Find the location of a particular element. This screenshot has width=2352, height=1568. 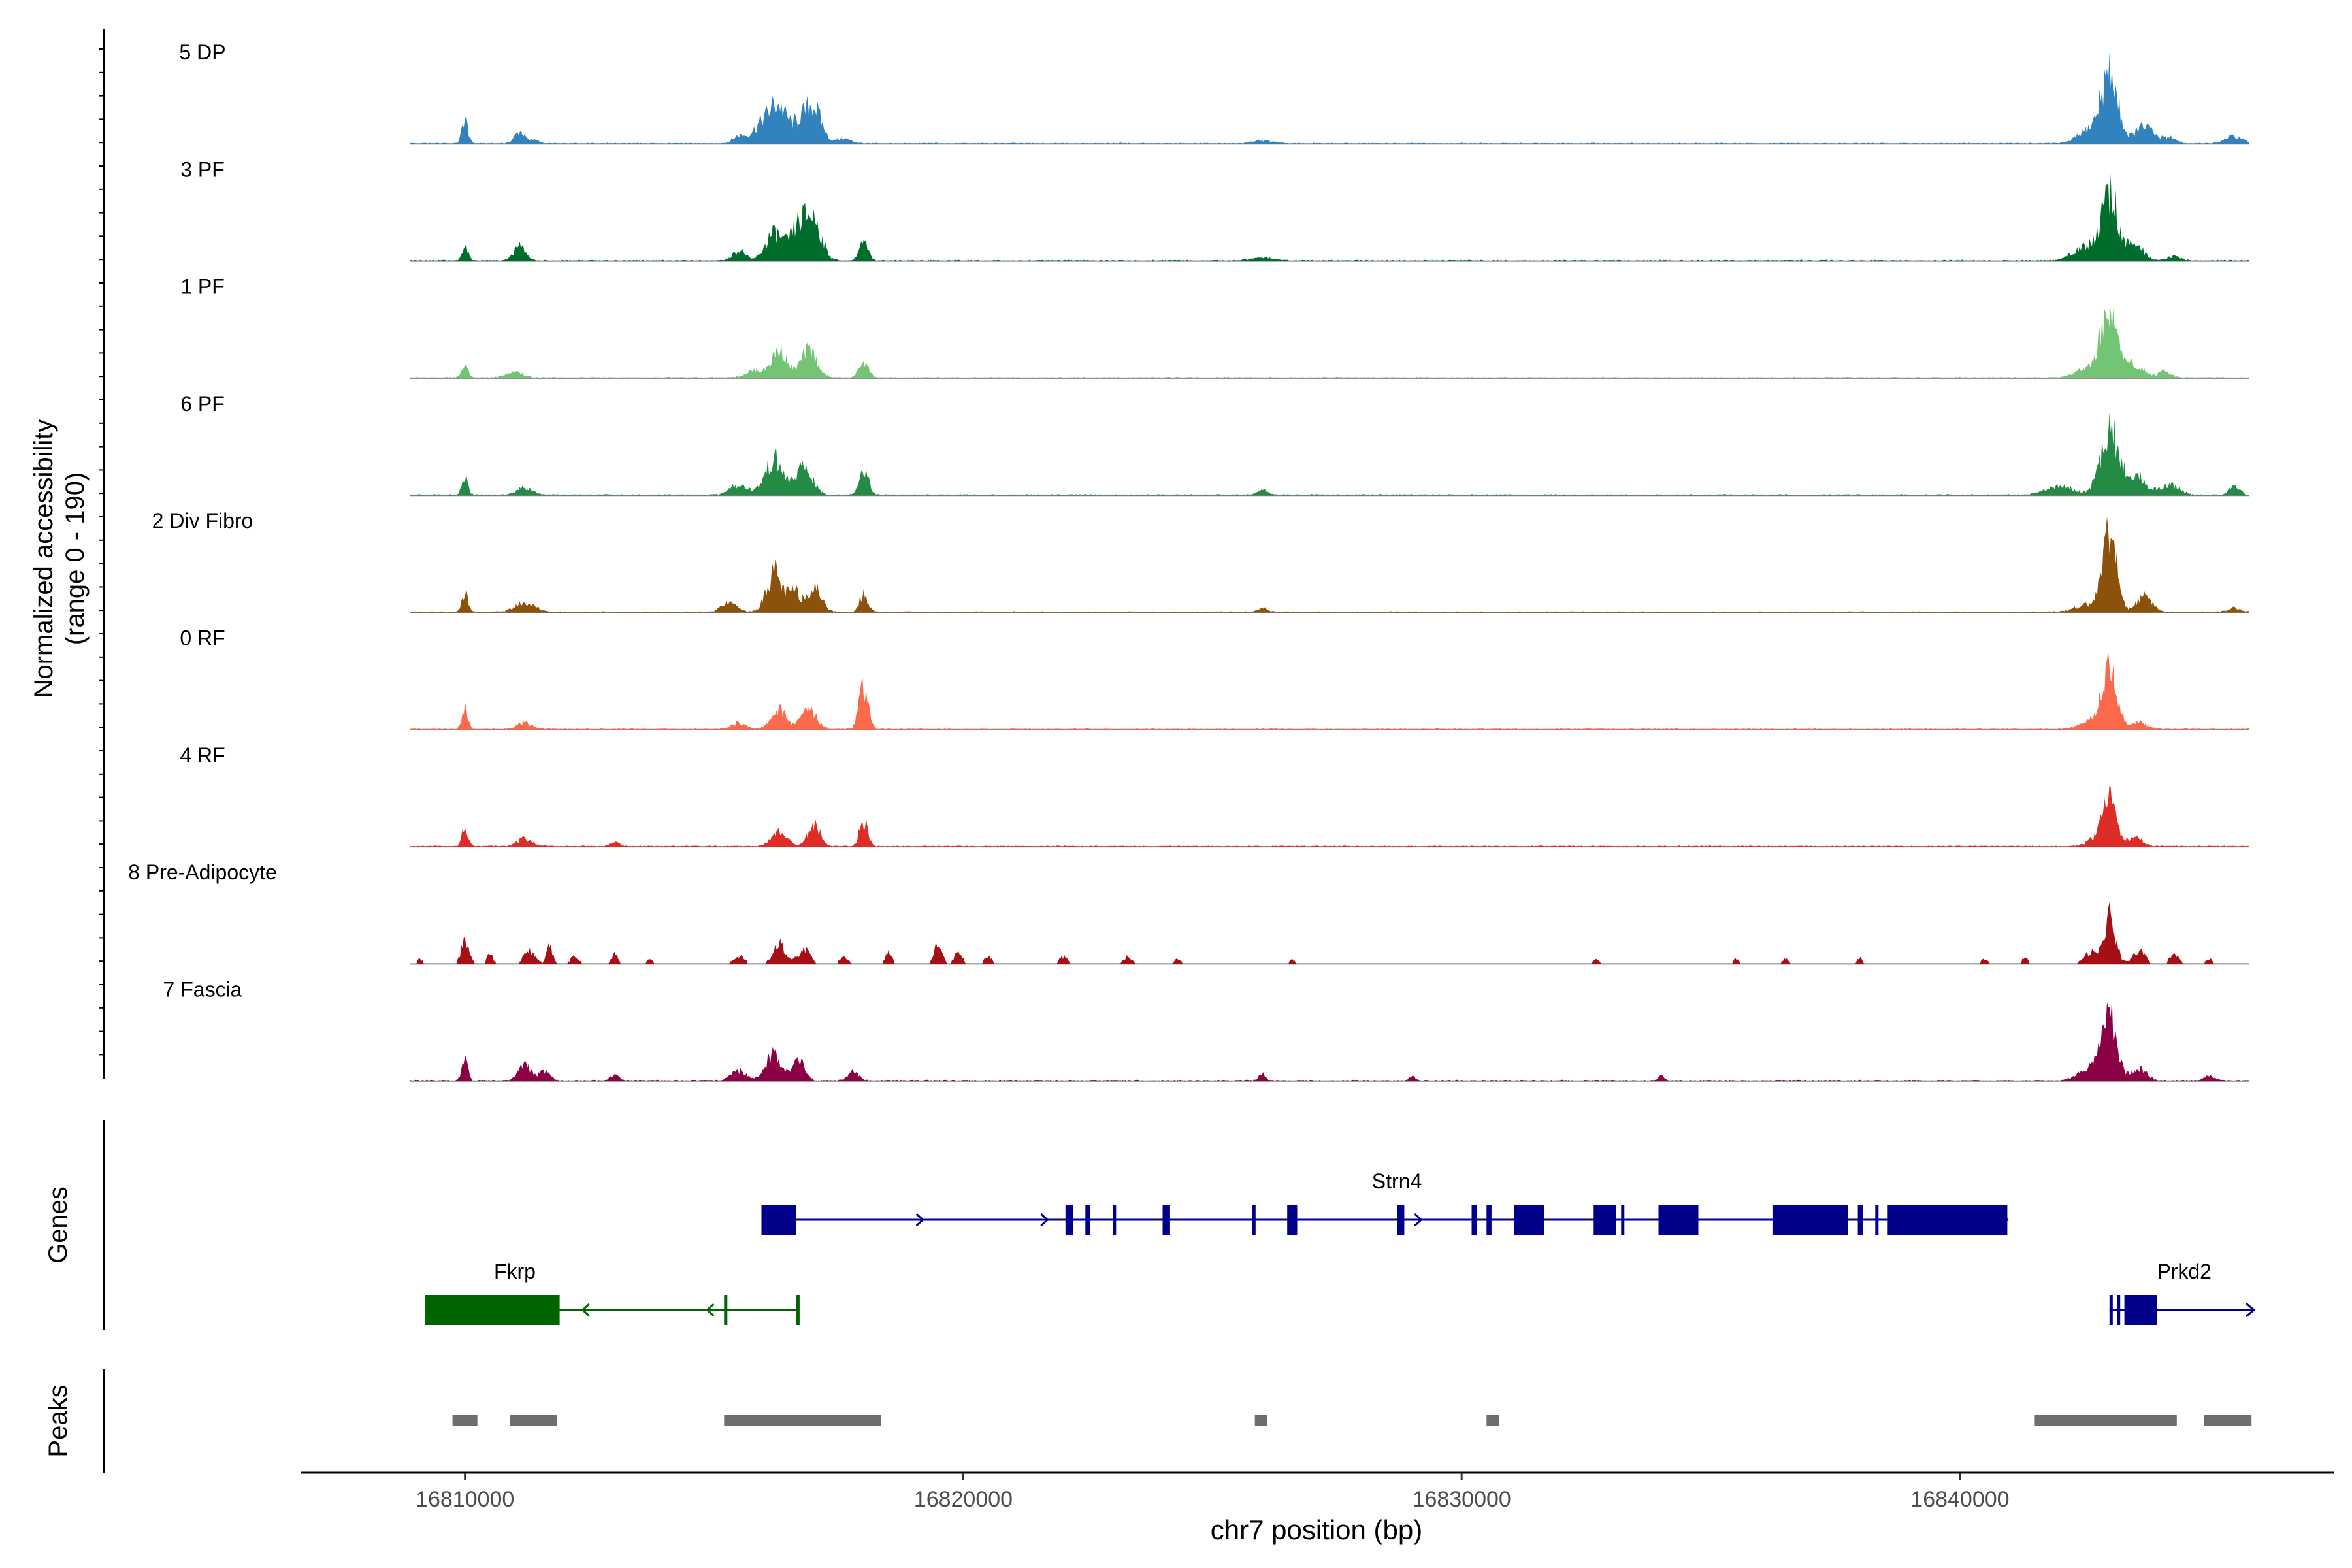

track-label: 3 PF is located at coordinates (202, 169).